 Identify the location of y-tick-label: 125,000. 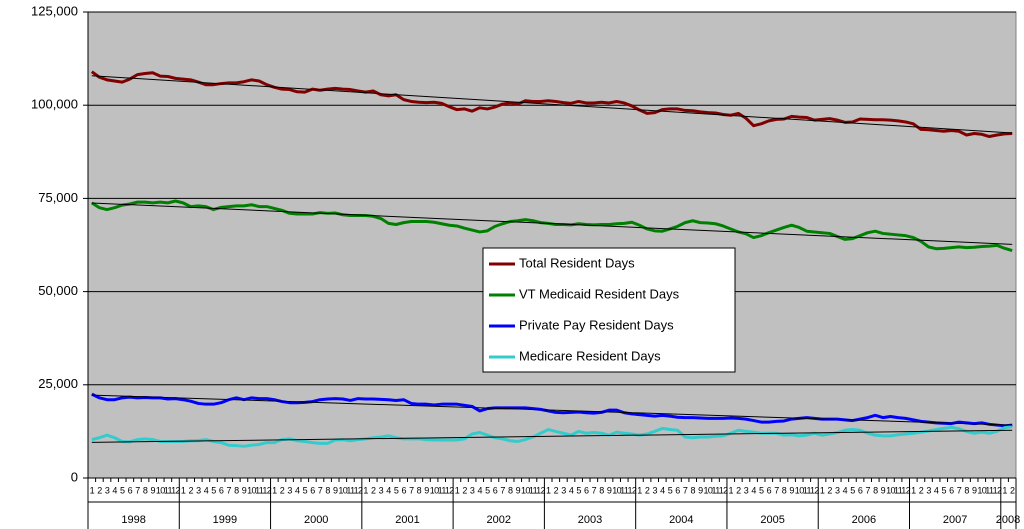
(54, 10).